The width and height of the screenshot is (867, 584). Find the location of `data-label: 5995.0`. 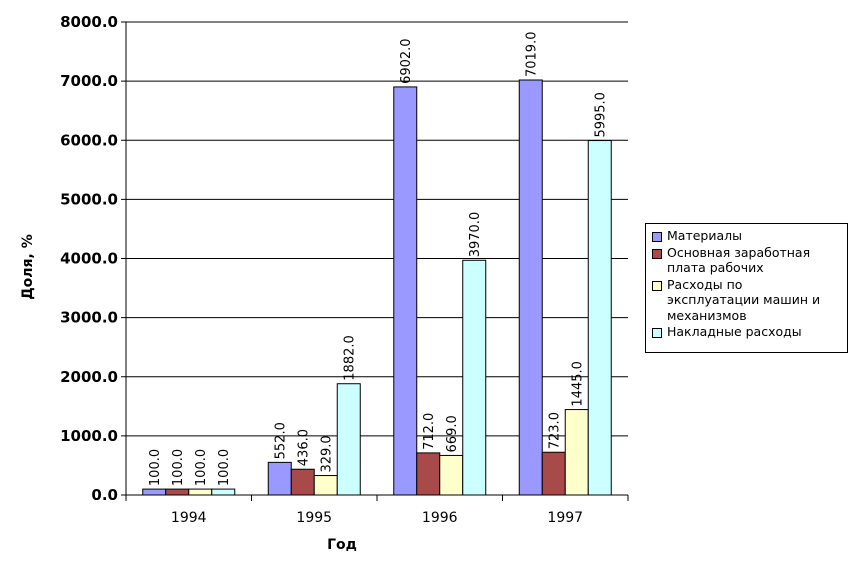

data-label: 5995.0 is located at coordinates (601, 115).